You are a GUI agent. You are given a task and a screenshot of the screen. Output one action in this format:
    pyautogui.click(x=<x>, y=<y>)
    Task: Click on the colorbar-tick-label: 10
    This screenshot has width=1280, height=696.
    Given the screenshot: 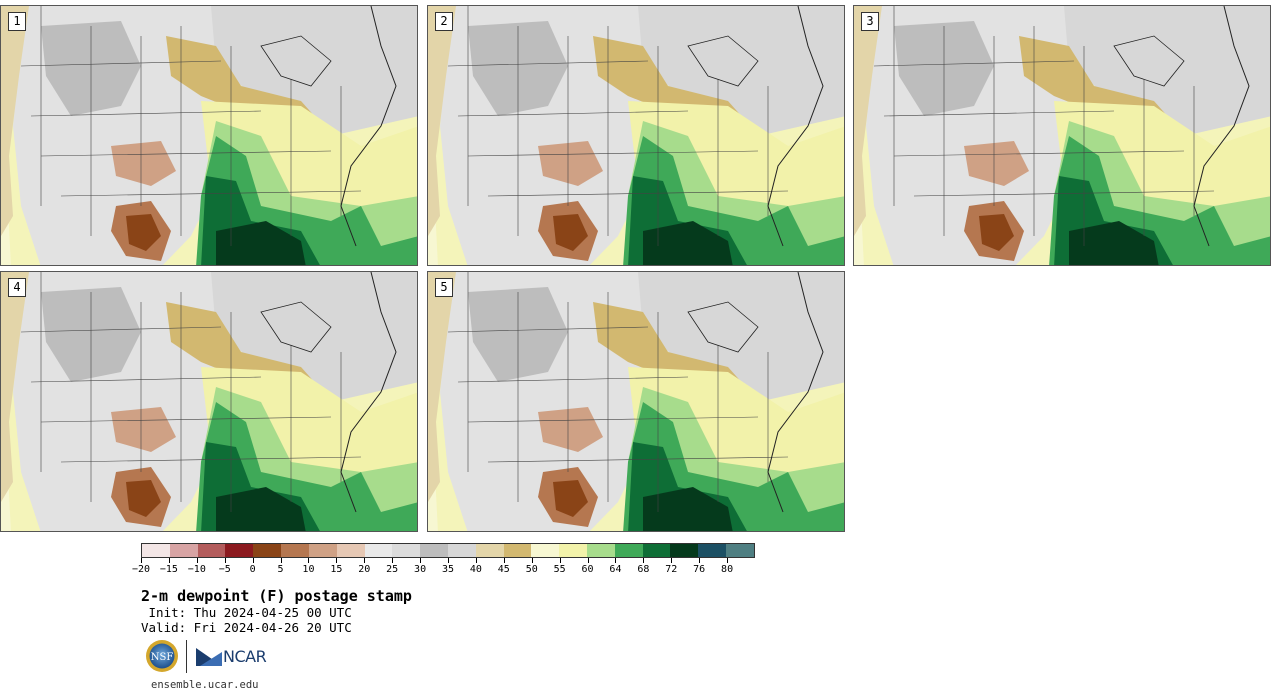 What is the action you would take?
    pyautogui.click(x=308, y=569)
    